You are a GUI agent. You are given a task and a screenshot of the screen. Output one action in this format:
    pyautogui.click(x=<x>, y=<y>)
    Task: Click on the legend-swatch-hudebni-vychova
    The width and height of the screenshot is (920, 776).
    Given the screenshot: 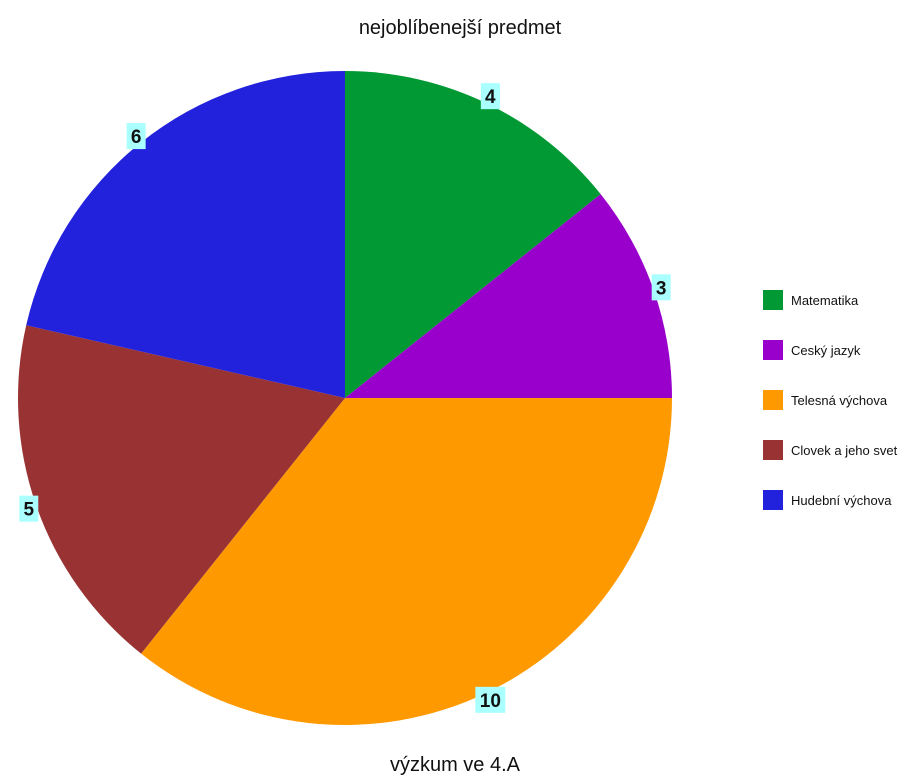 What is the action you would take?
    pyautogui.click(x=773, y=500)
    